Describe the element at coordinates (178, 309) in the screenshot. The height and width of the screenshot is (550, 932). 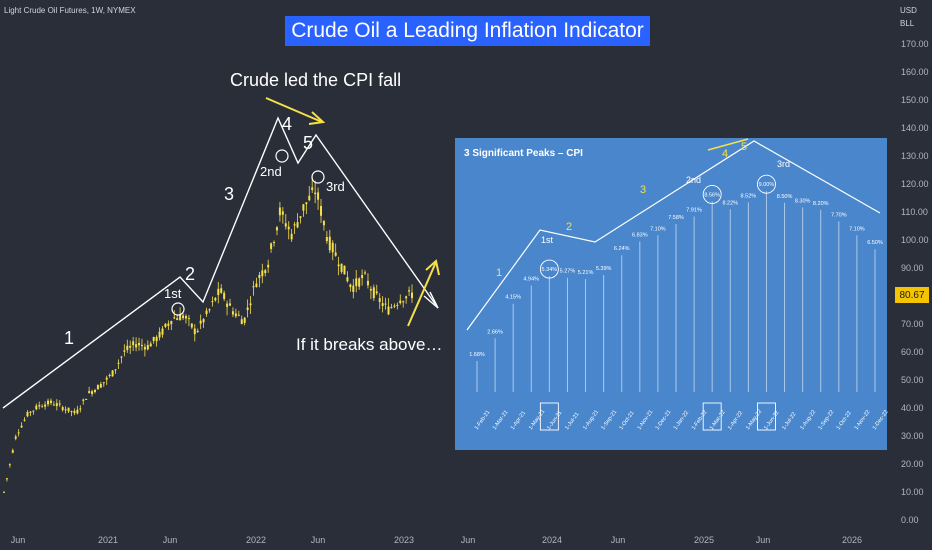
I see `peak-circle-1st` at that location.